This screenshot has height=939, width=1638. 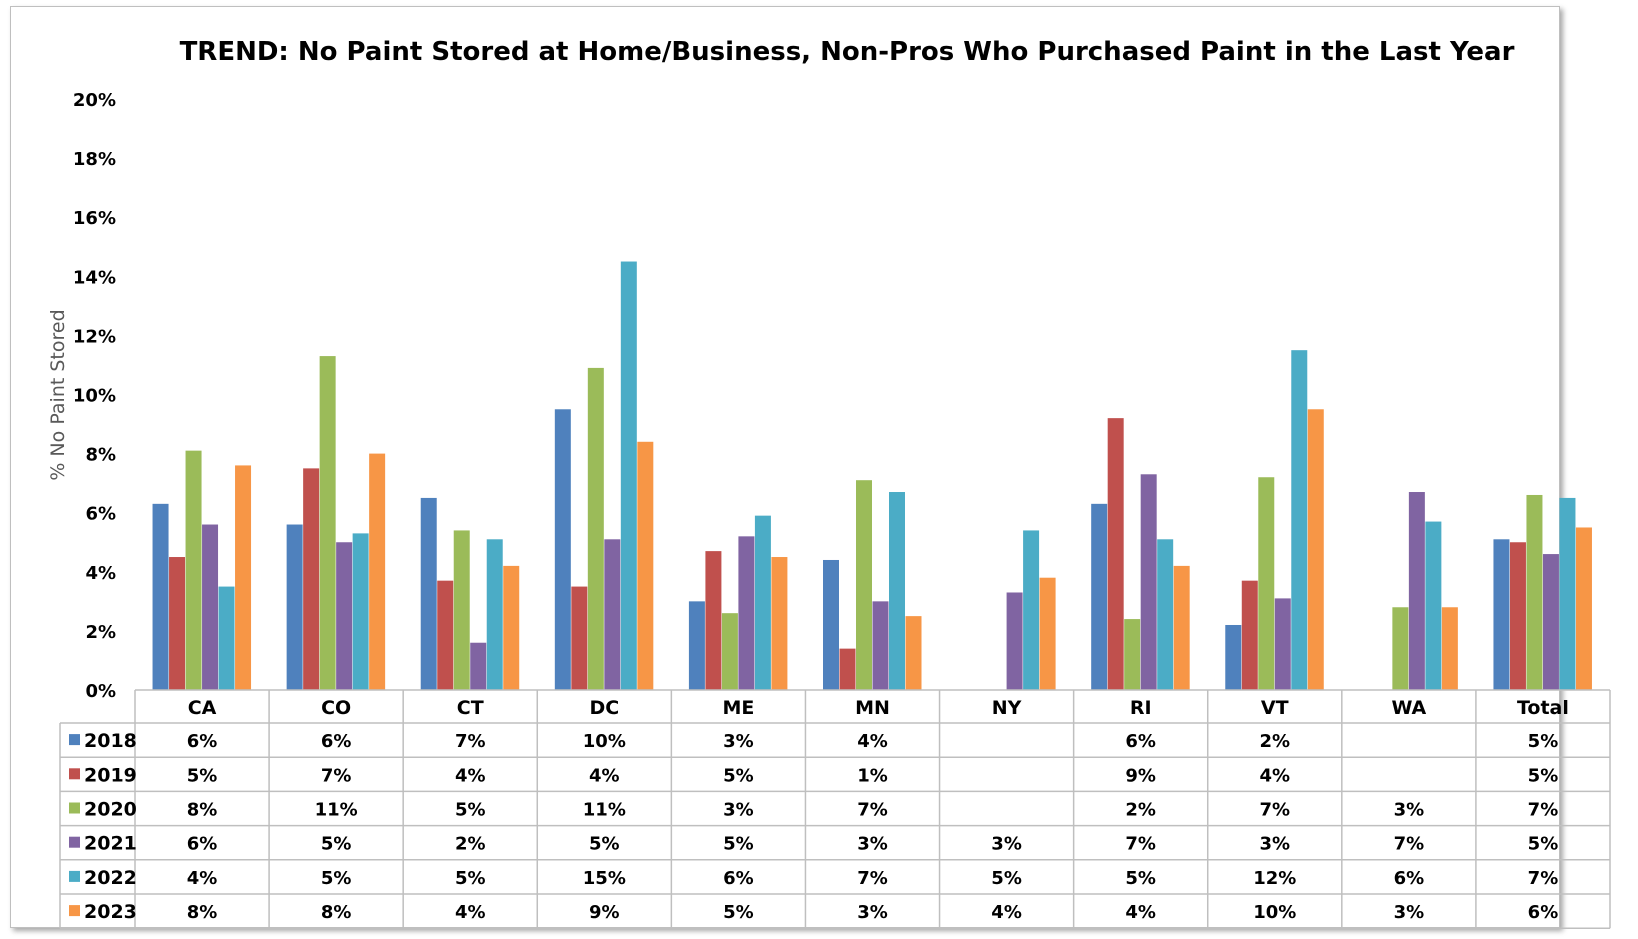 What do you see at coordinates (628, 475) in the screenshot?
I see `bar-2022-dc` at bounding box center [628, 475].